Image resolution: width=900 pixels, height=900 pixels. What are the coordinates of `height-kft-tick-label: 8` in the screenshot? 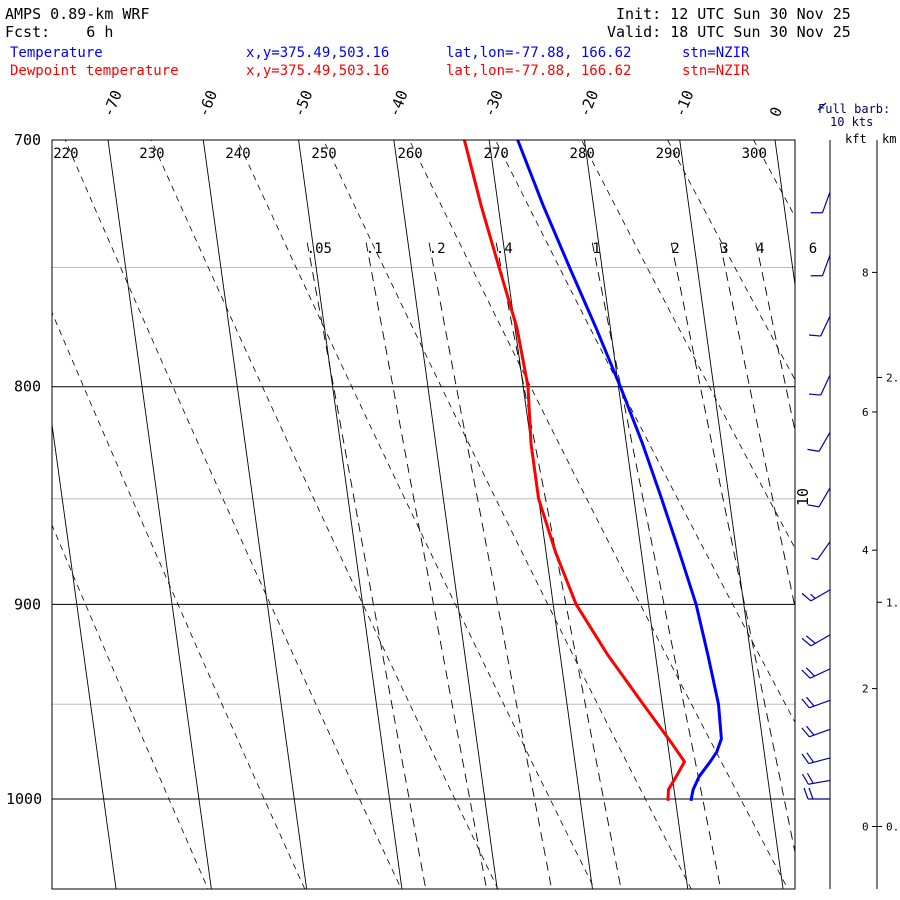 It's located at (865, 272).